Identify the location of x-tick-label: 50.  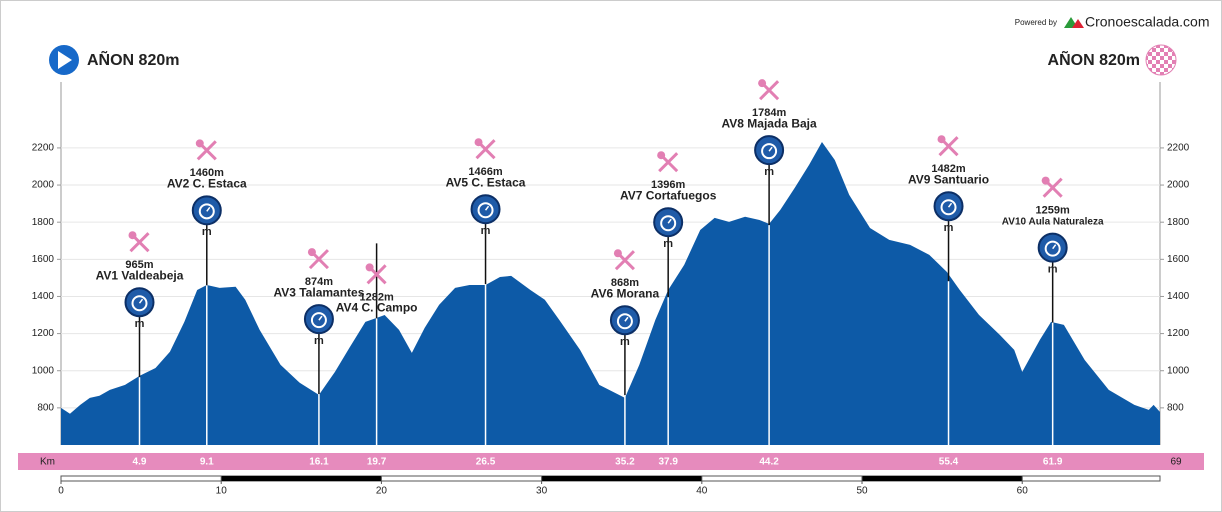
(862, 491).